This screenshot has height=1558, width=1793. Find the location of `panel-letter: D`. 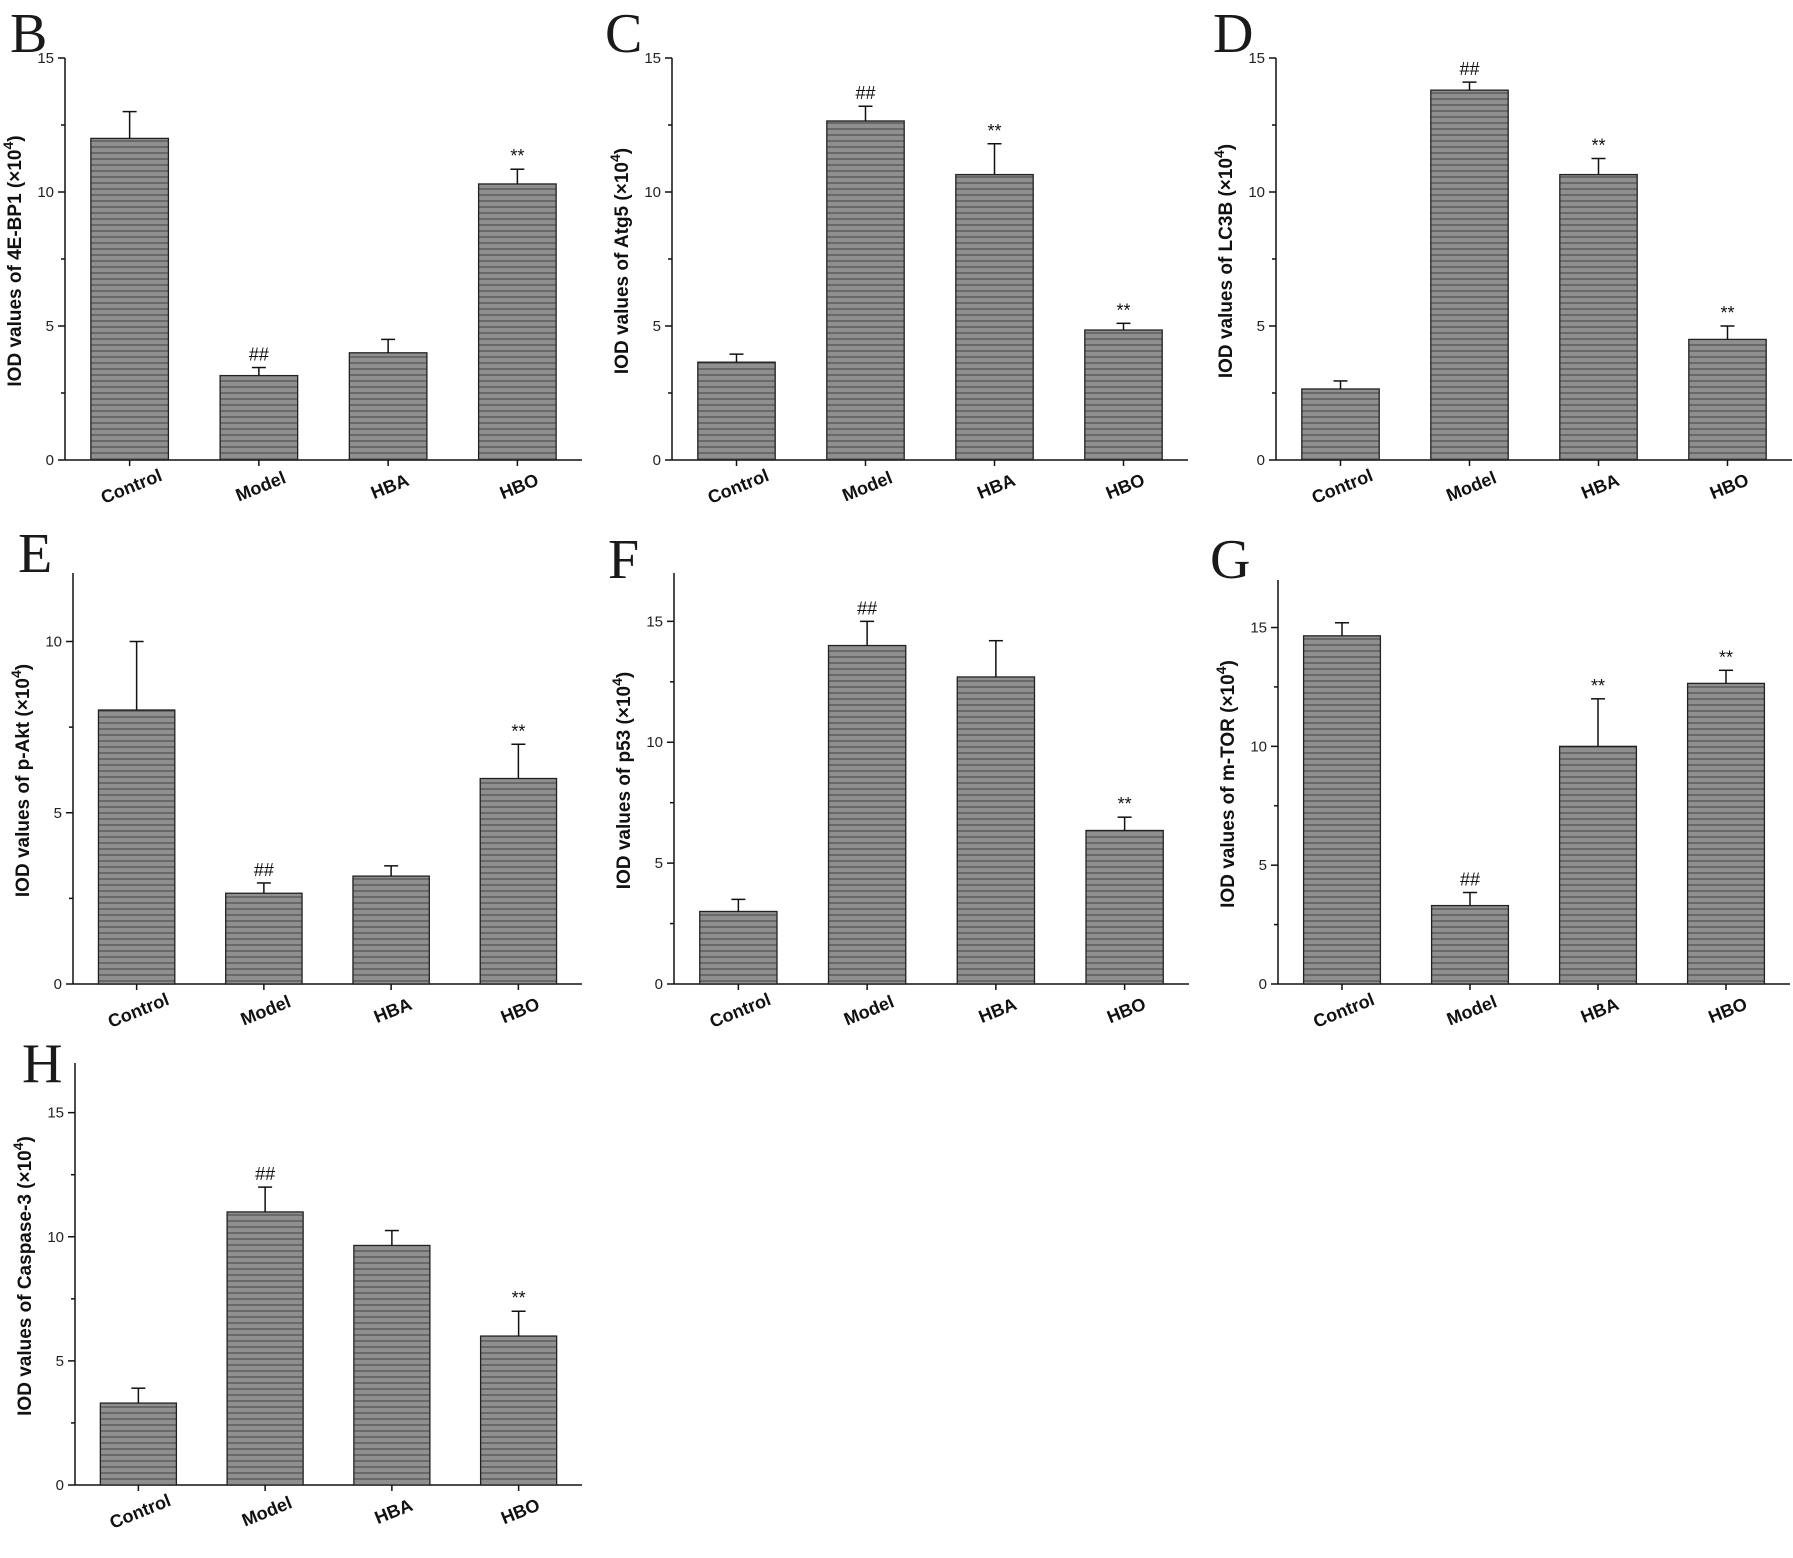

panel-letter: D is located at coordinates (1233, 34).